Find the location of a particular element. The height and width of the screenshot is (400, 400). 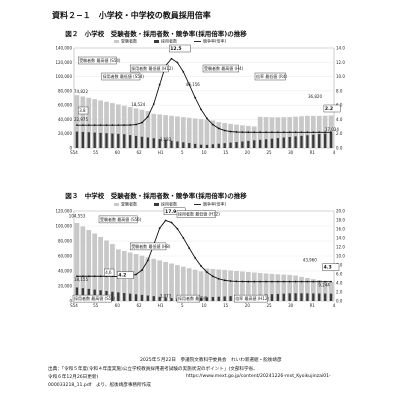

y-left-tick-label: 0 is located at coordinates (70, 301).